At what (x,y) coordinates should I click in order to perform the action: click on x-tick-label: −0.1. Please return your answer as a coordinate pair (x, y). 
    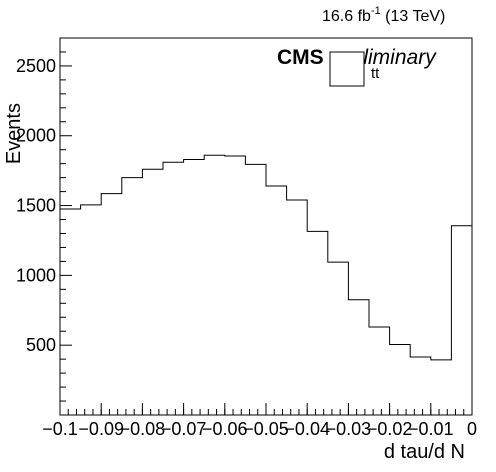
    Looking at the image, I should click on (60, 429).